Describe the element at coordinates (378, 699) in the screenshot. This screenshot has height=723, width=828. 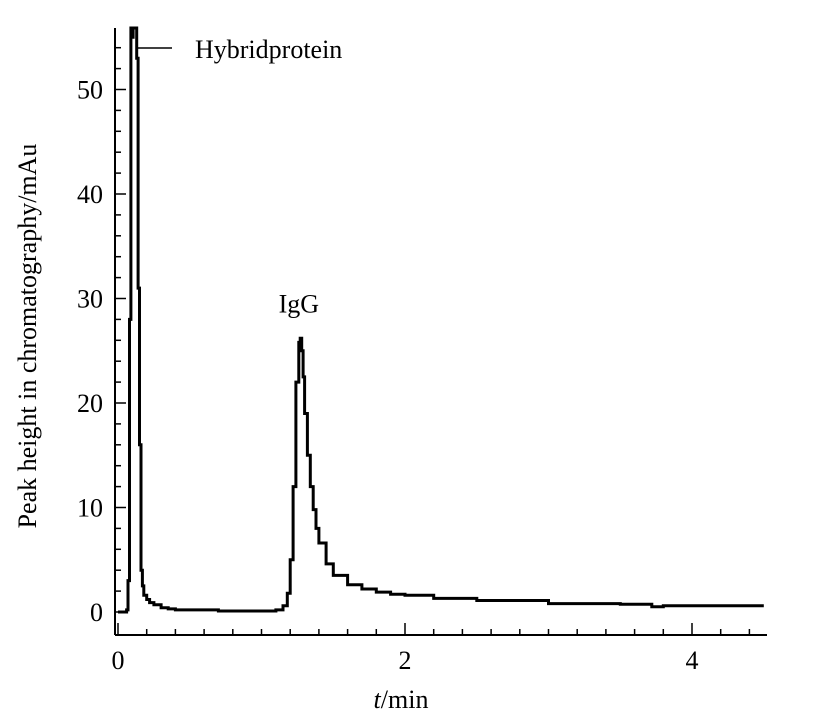
I see `x-axis-label-italic: t` at that location.